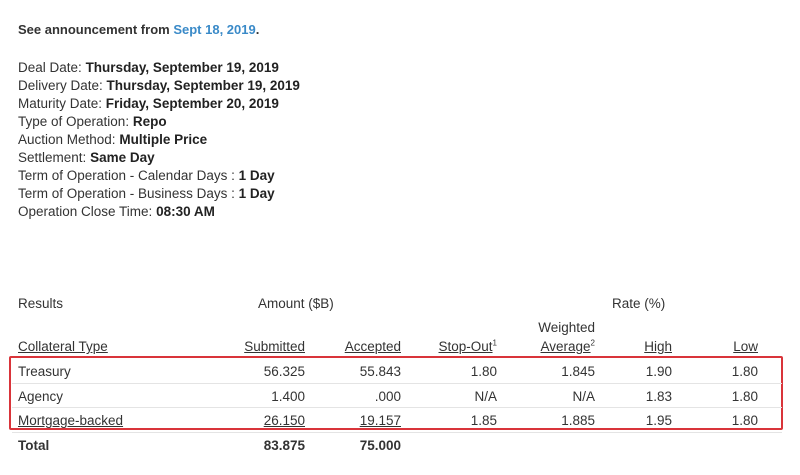 The width and height of the screenshot is (800, 475). I want to click on column-header-stop-out: Stop-Out1, so click(467, 346).